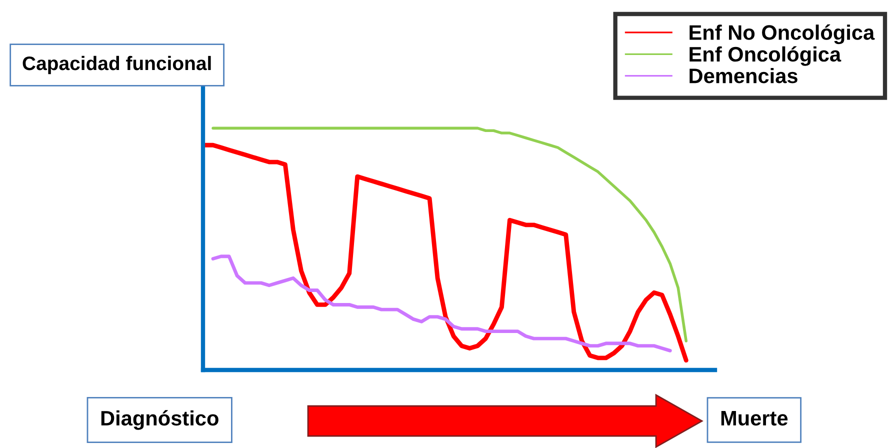 The width and height of the screenshot is (890, 448). Describe the element at coordinates (782, 34) in the screenshot. I see `legend-label: Enf No Oncológica` at that location.